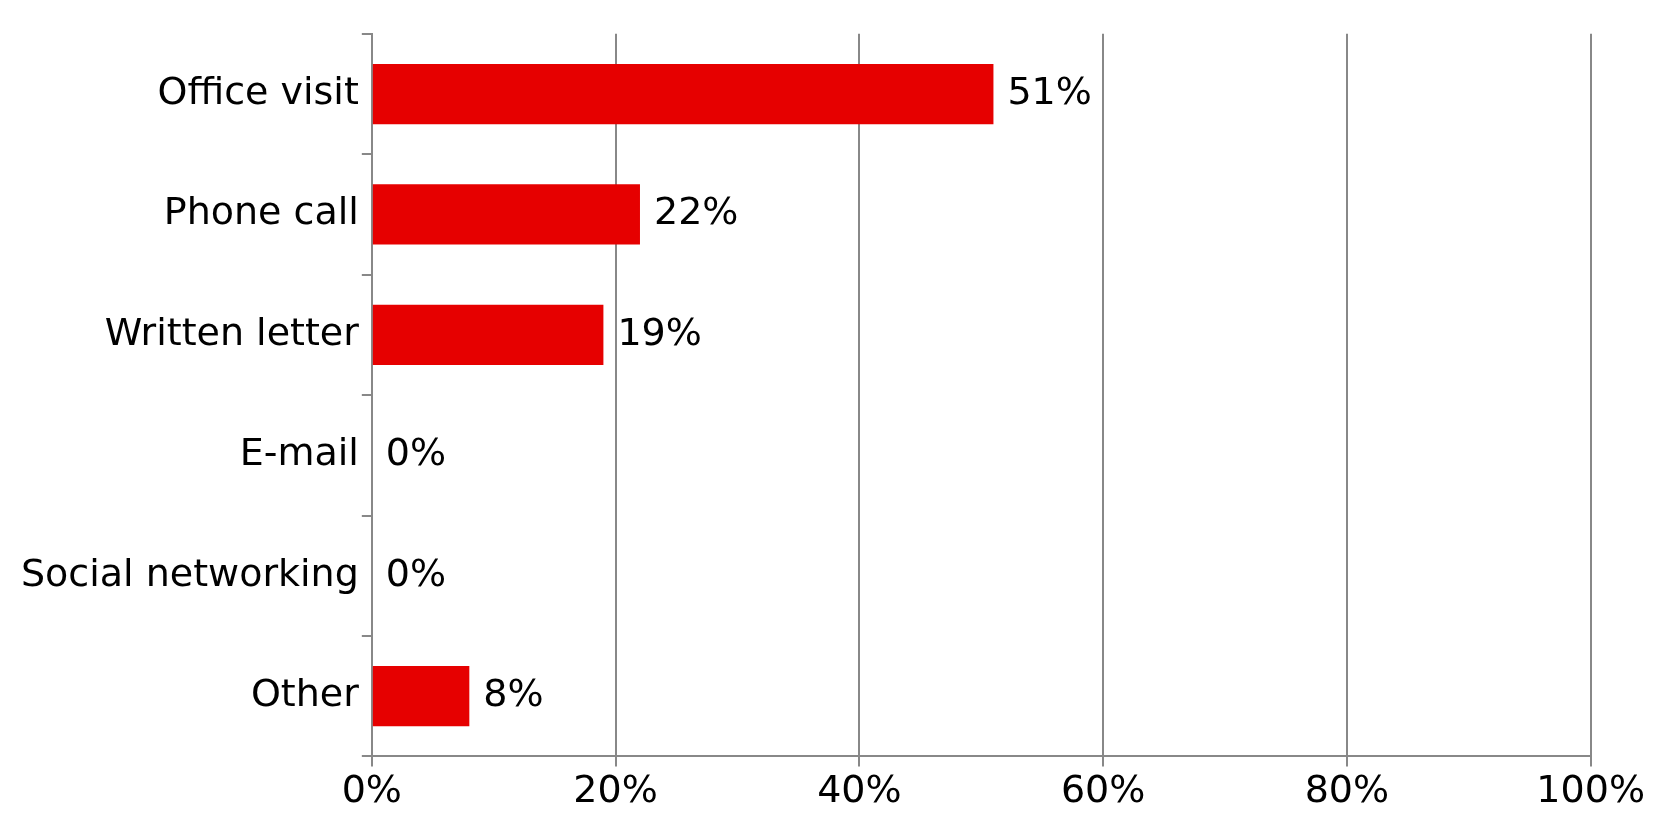 The width and height of the screenshot is (1657, 840). What do you see at coordinates (299, 452) in the screenshot?
I see `y-tick-label: E-mail` at bounding box center [299, 452].